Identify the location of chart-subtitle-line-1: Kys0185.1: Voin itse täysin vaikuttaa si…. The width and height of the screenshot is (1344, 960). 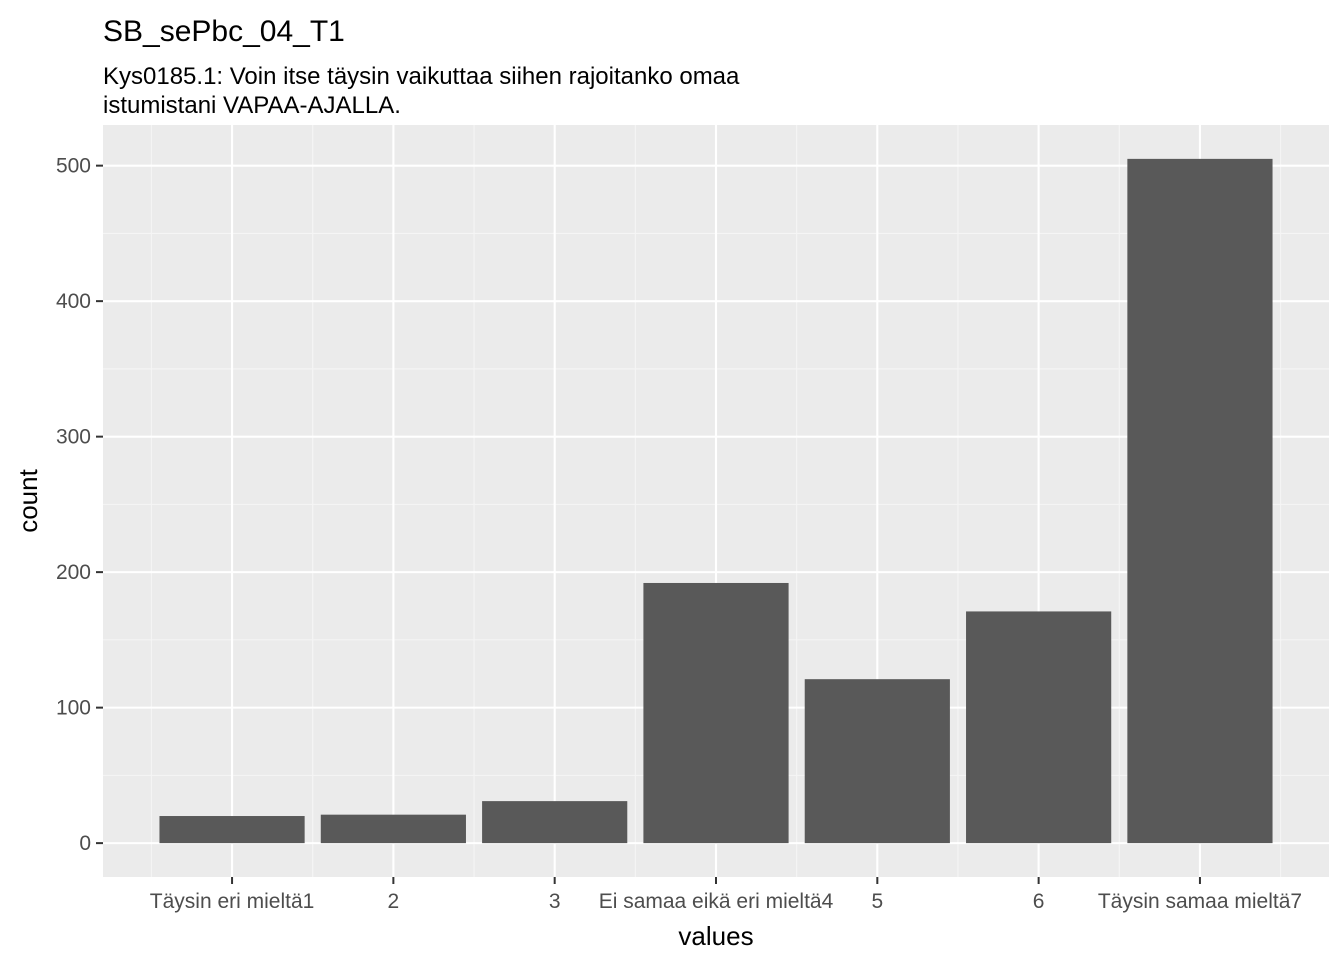
(421, 76).